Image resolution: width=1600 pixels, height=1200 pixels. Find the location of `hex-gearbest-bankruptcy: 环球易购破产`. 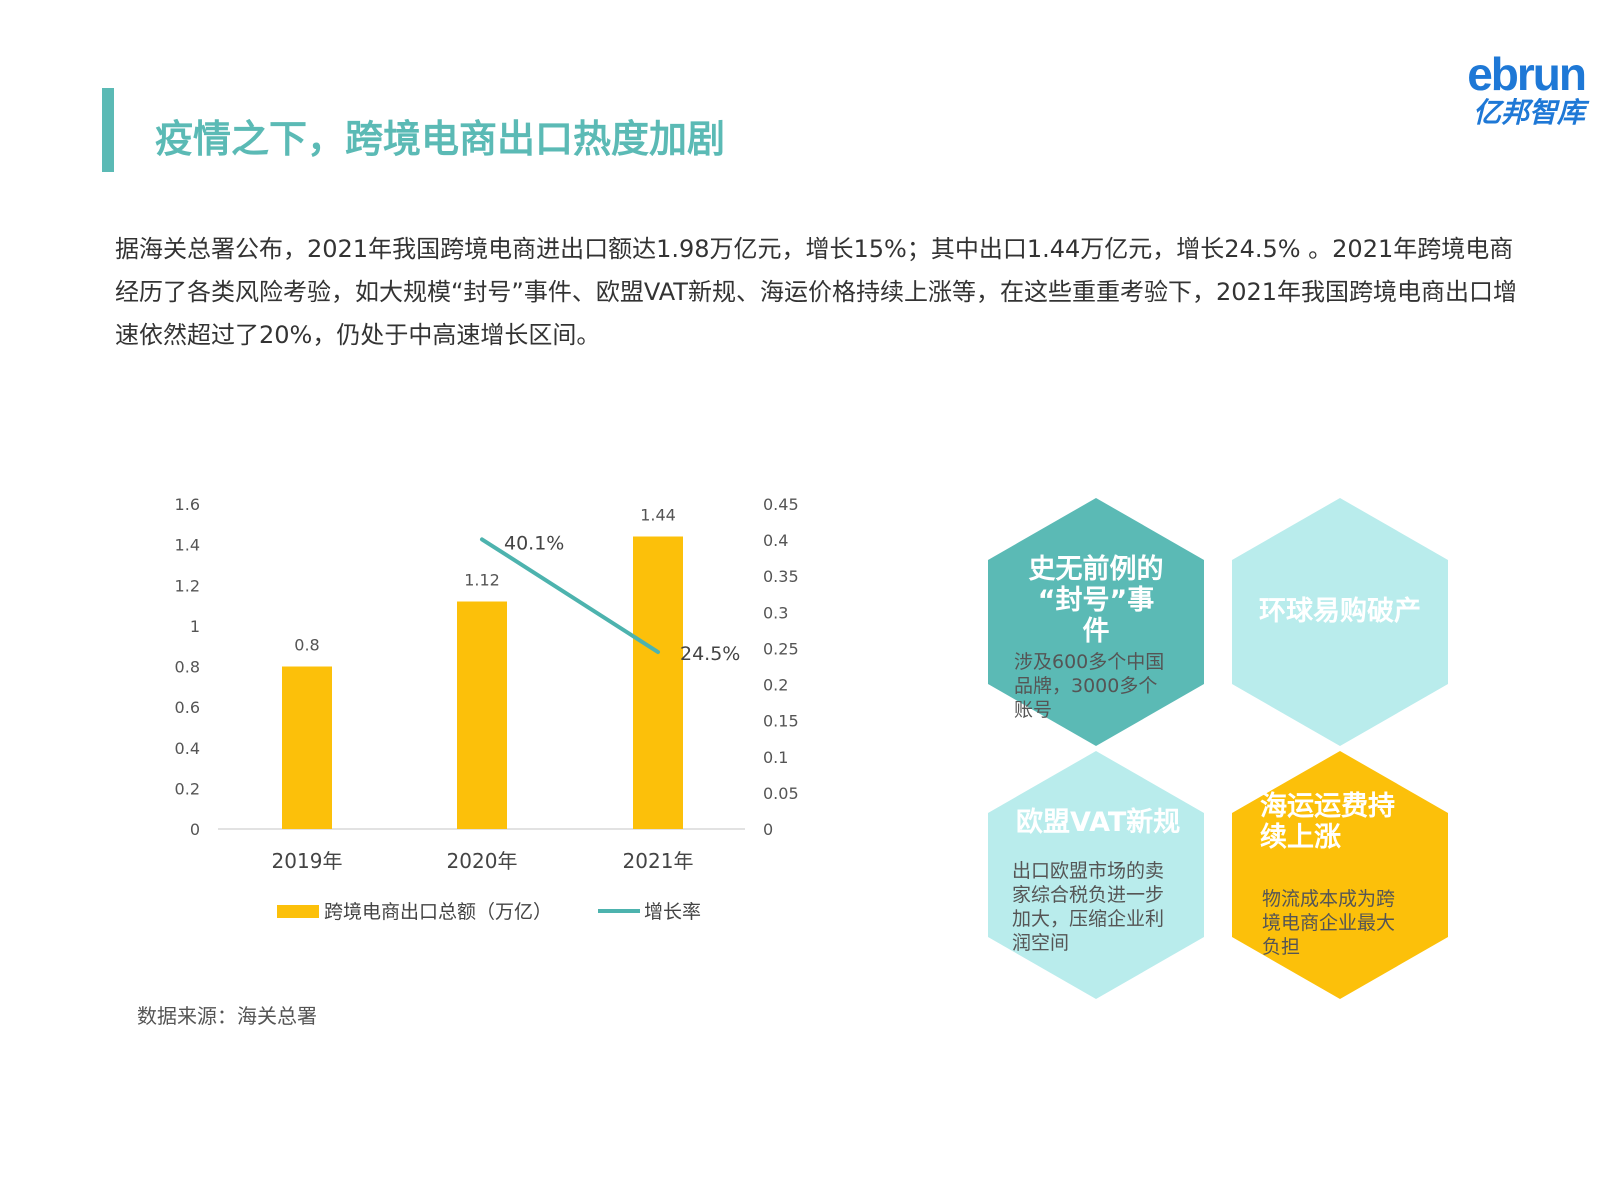

hex-gearbest-bankruptcy: 环球易购破产 is located at coordinates (1340, 622).